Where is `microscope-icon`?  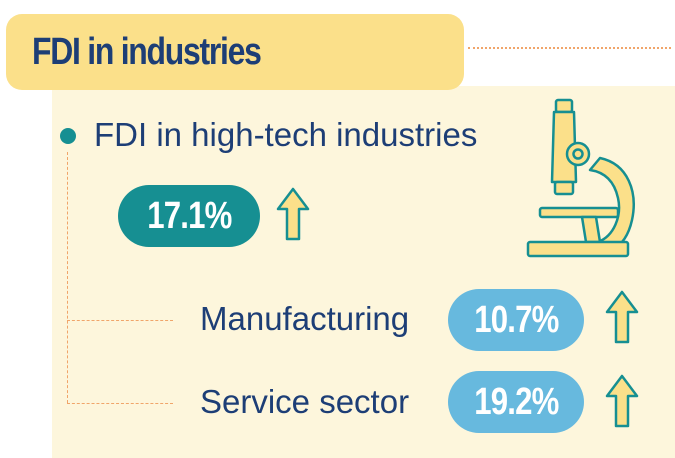
microscope-icon is located at coordinates (580, 178).